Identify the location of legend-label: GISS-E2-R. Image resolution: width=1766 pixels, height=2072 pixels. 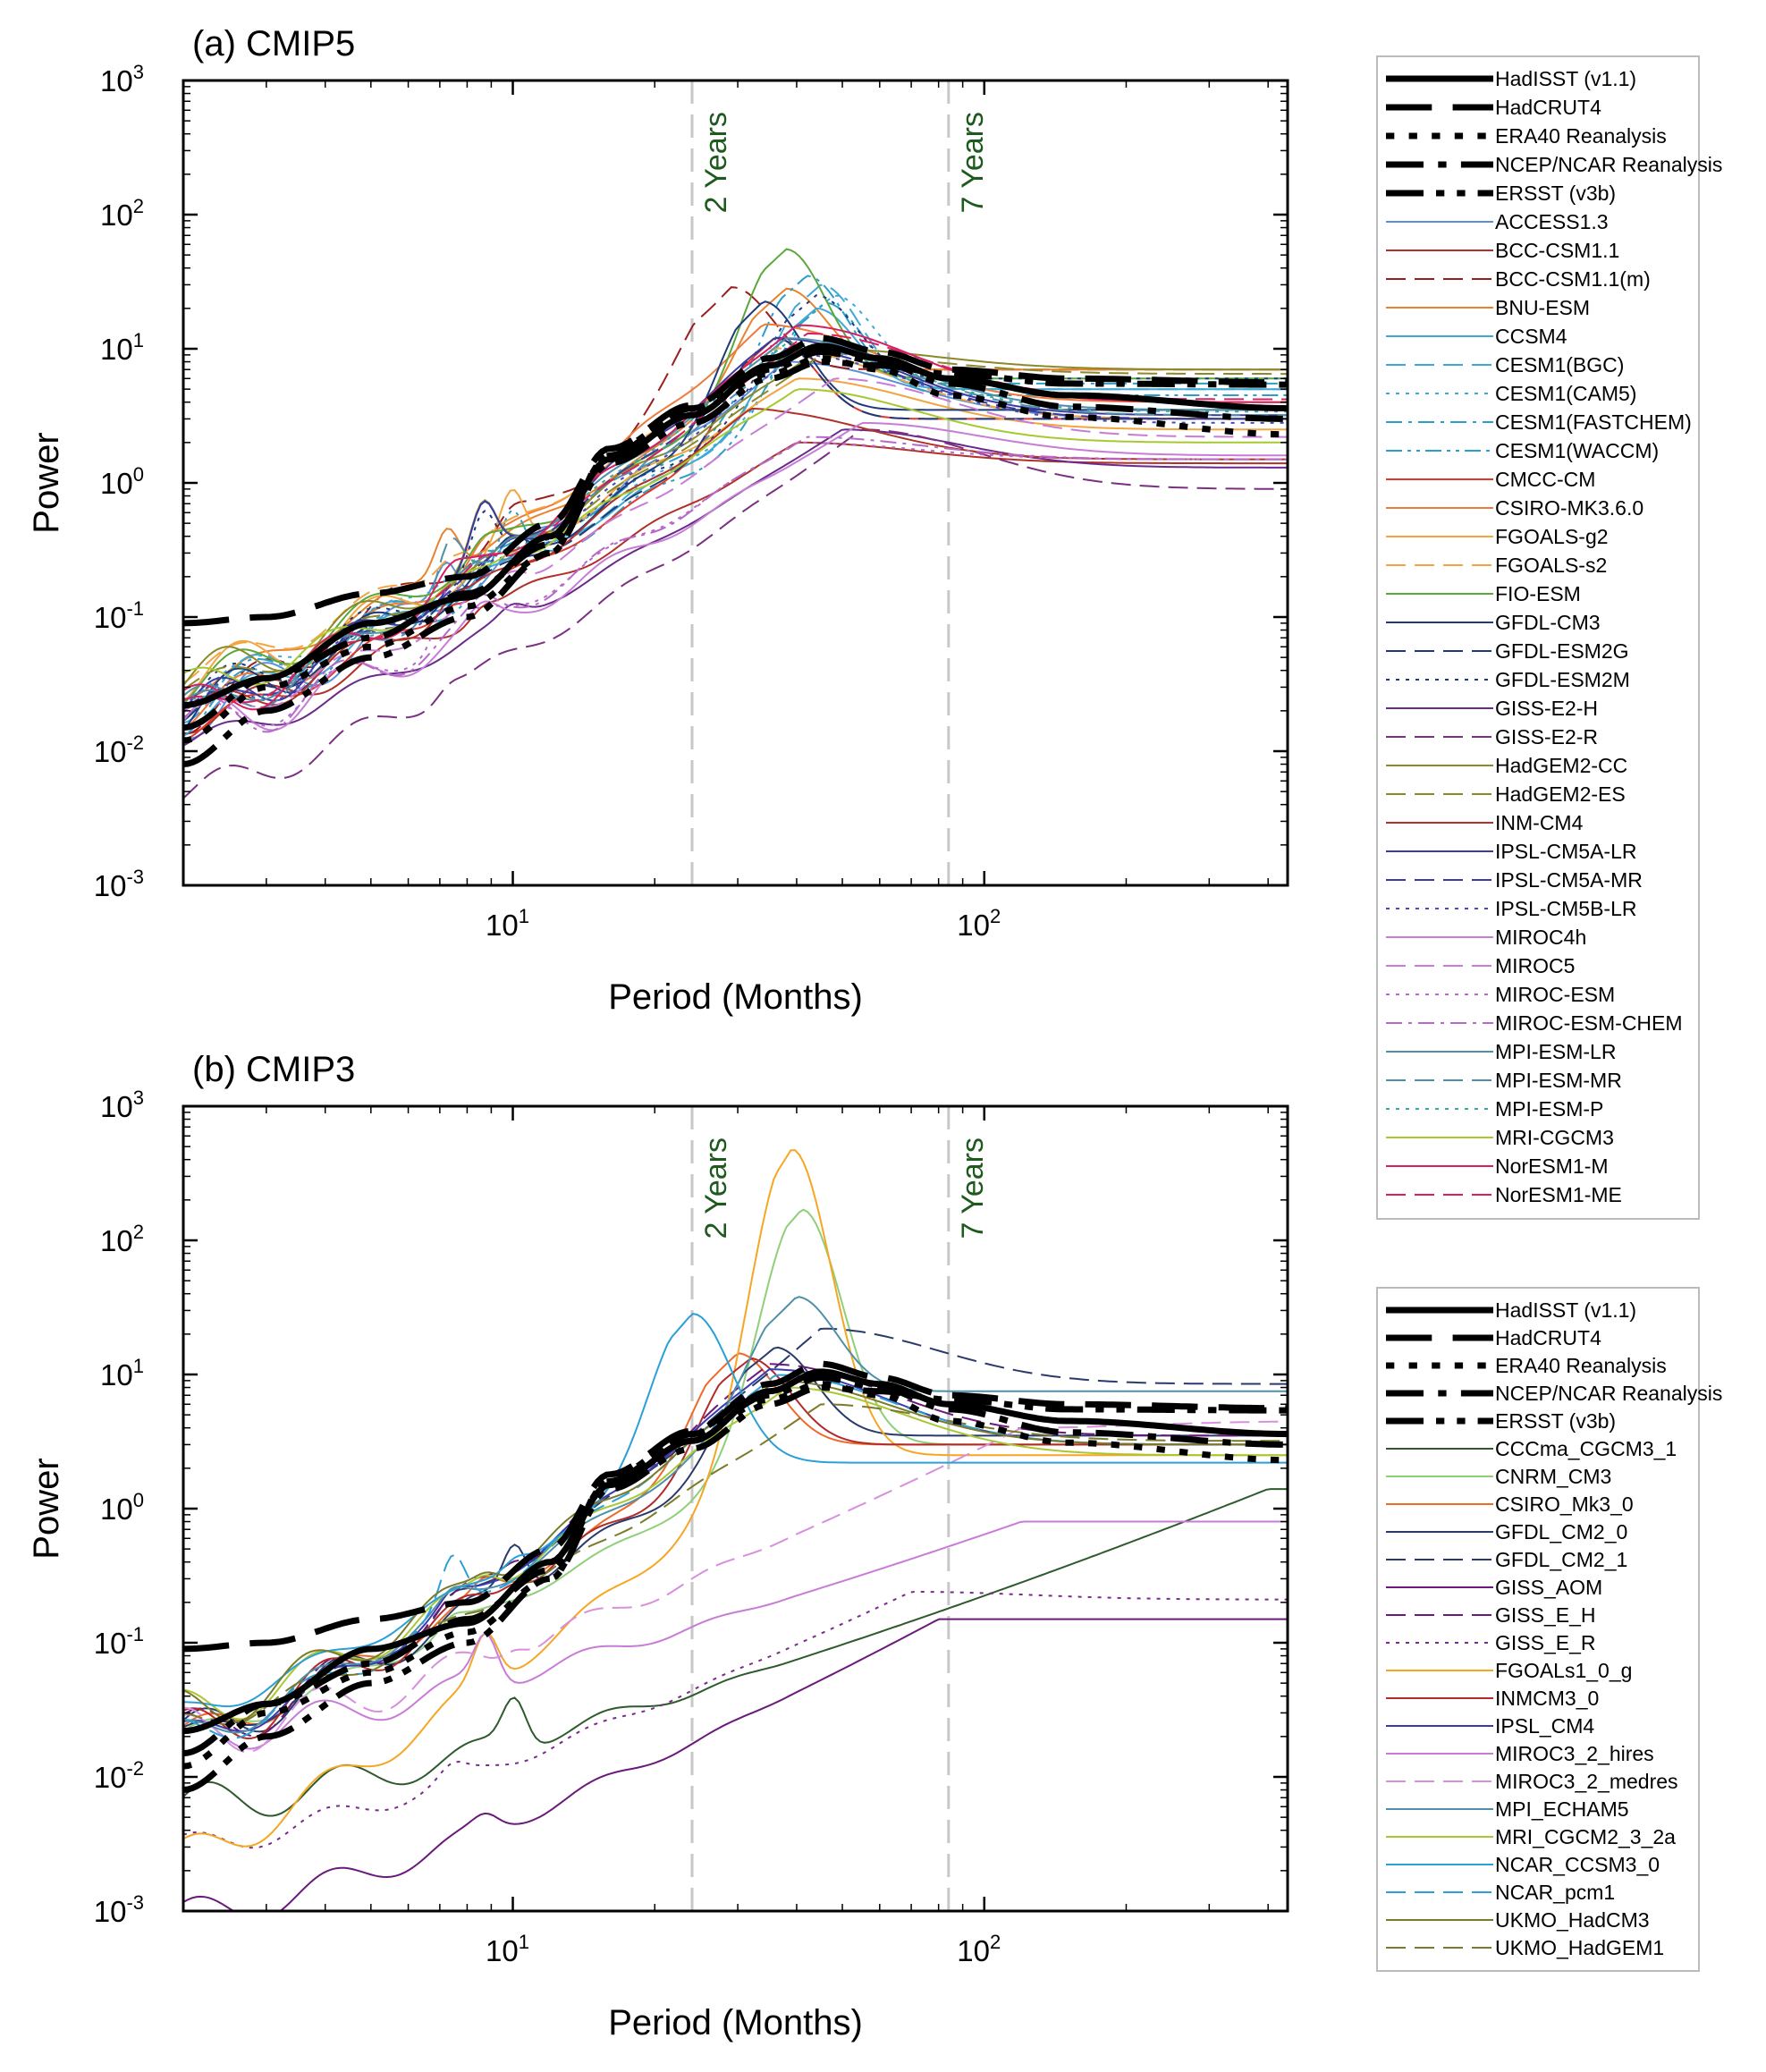
(1546, 736).